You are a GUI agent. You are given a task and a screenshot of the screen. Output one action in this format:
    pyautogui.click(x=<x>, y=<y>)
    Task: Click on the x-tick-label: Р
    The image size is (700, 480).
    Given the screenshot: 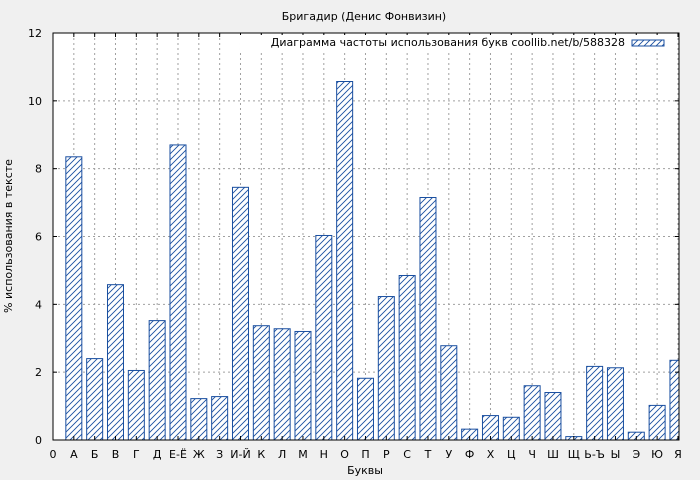 What is the action you would take?
    pyautogui.click(x=386, y=454)
    